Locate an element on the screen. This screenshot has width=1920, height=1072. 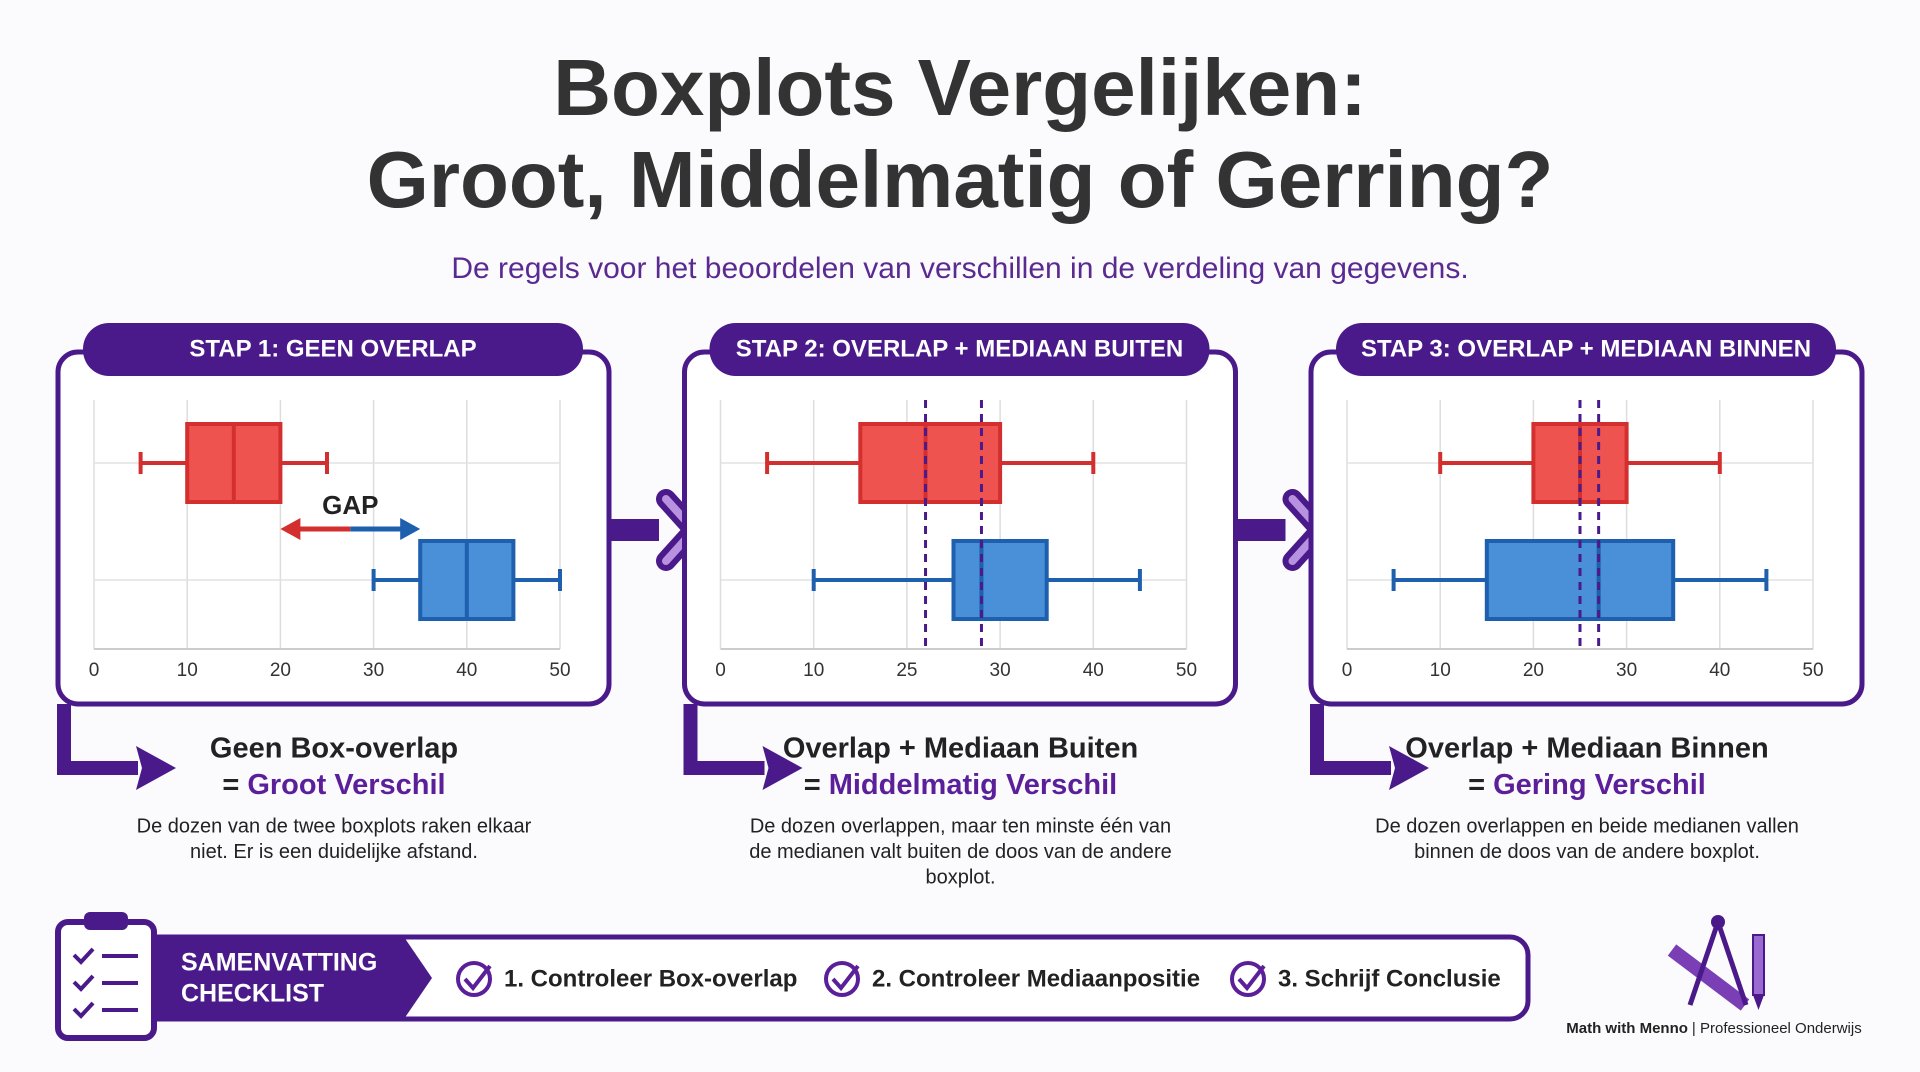
panel-conclusion: = Groot Verschil is located at coordinates (333, 785).